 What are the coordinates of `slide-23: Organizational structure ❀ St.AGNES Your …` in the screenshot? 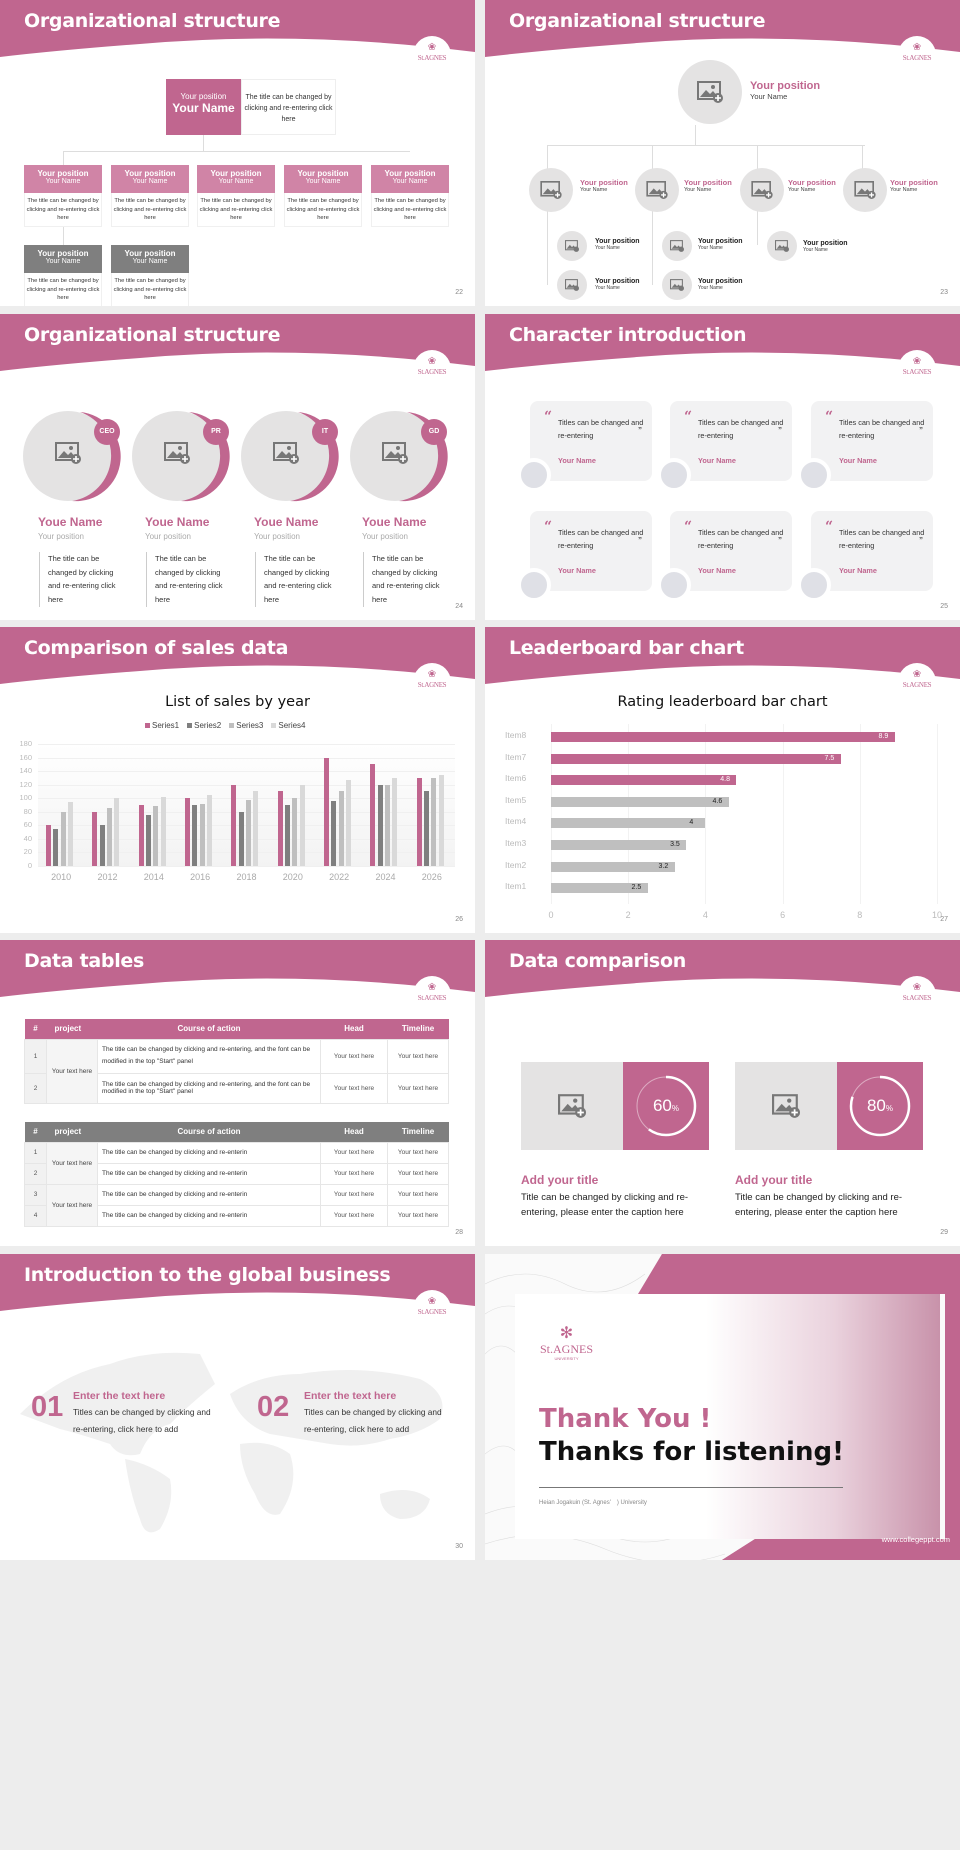 It's located at (722, 153).